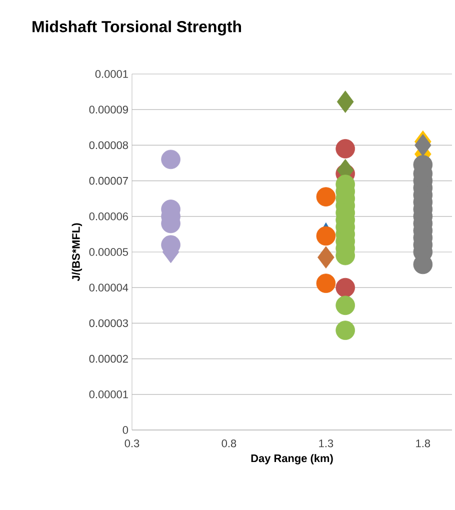 Image resolution: width=455 pixels, height=510 pixels. What do you see at coordinates (108, 288) in the screenshot?
I see `y-tick-label: 0.00004` at bounding box center [108, 288].